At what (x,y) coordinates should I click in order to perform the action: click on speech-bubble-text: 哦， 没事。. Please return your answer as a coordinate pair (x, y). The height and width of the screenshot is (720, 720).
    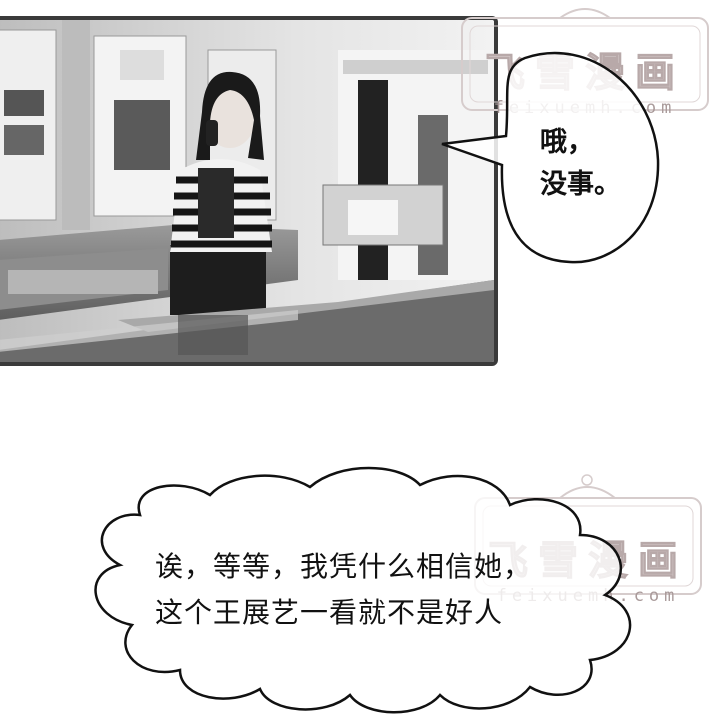
    Looking at the image, I should click on (580, 164).